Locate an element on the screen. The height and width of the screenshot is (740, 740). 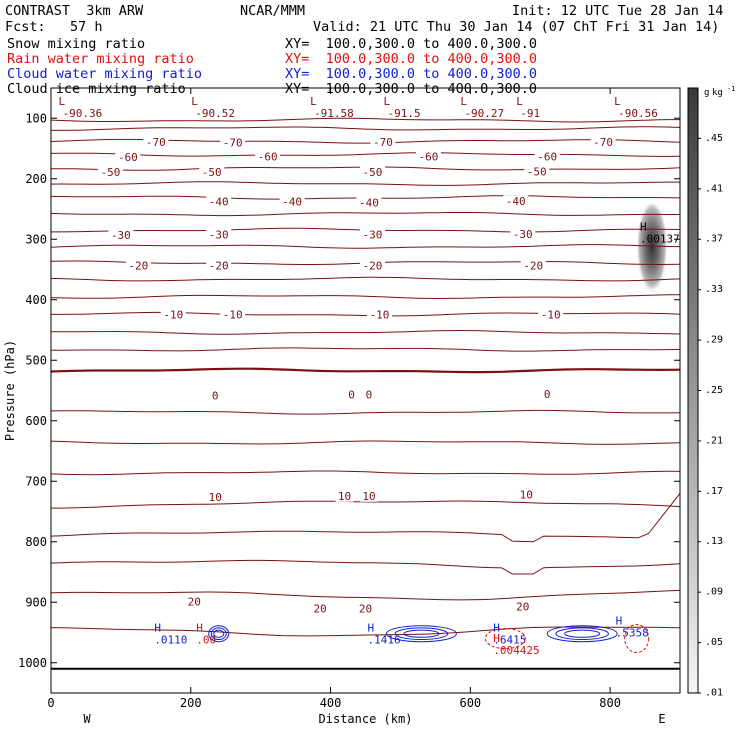
colorbar-tick-label: .01 is located at coordinates (714, 692).